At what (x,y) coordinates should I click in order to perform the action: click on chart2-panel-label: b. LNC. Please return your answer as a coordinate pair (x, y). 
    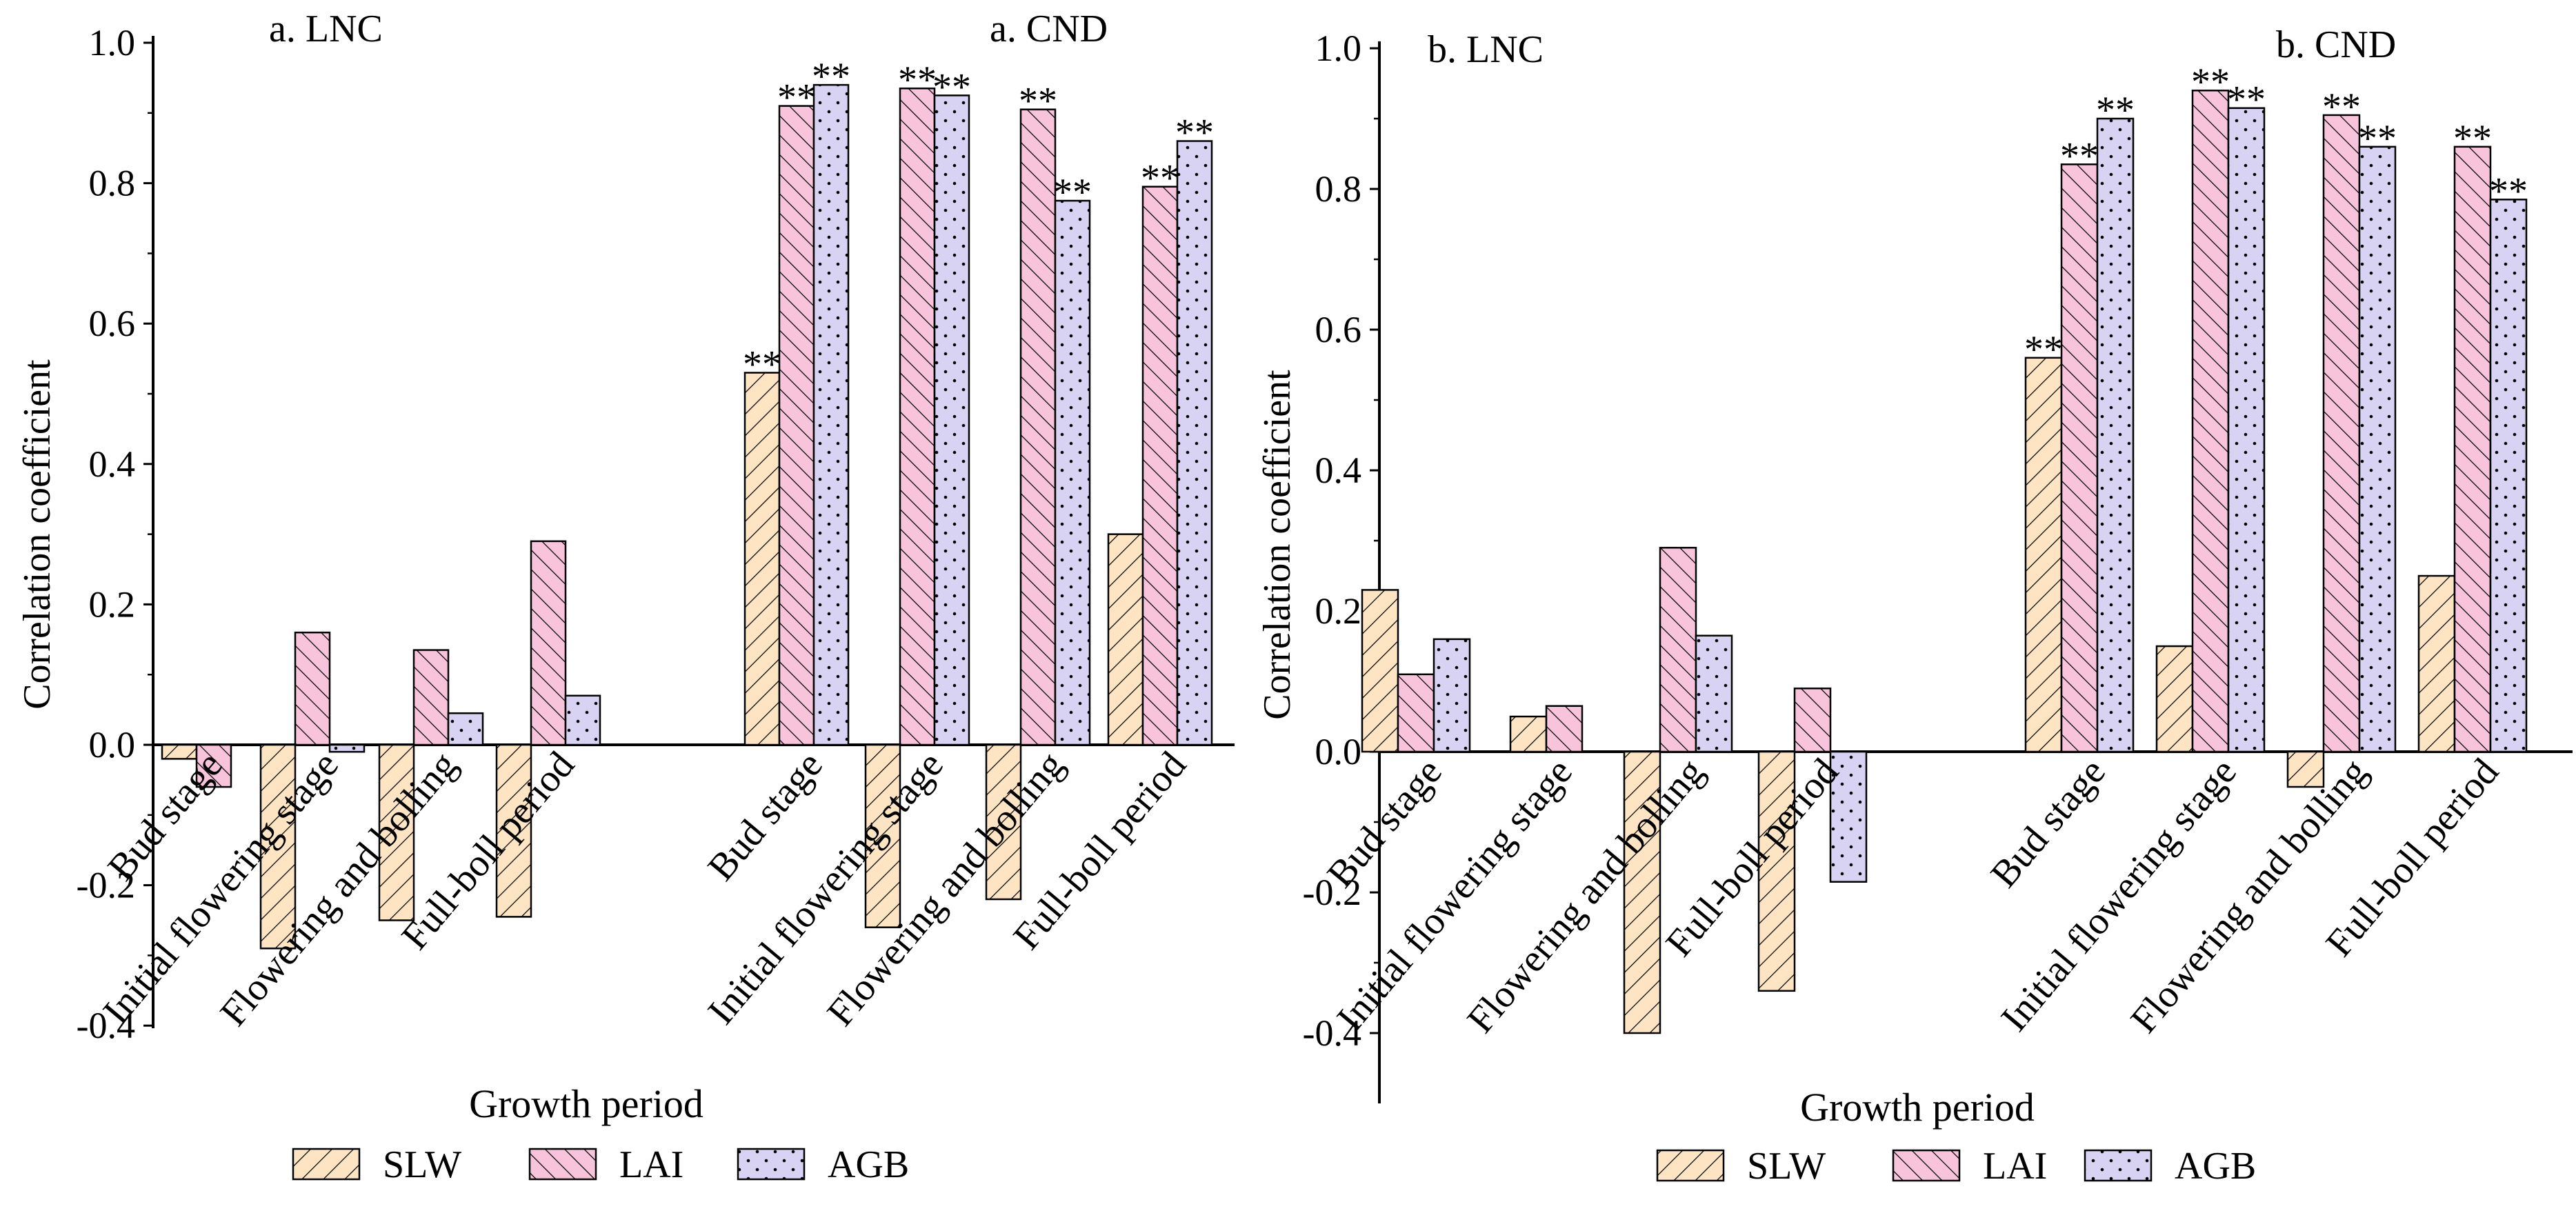
    Looking at the image, I should click on (1486, 49).